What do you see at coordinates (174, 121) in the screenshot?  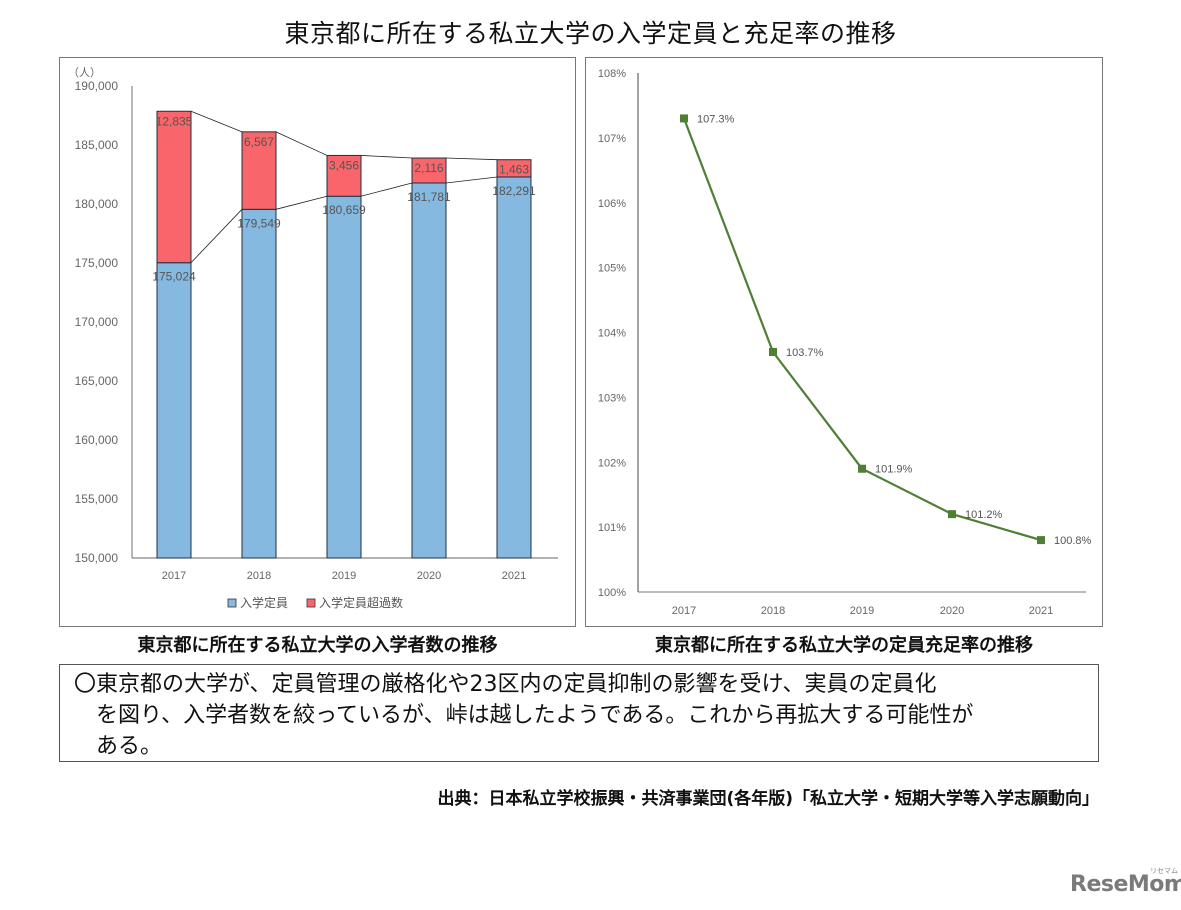 I see `bar-excess-label: 12,835` at bounding box center [174, 121].